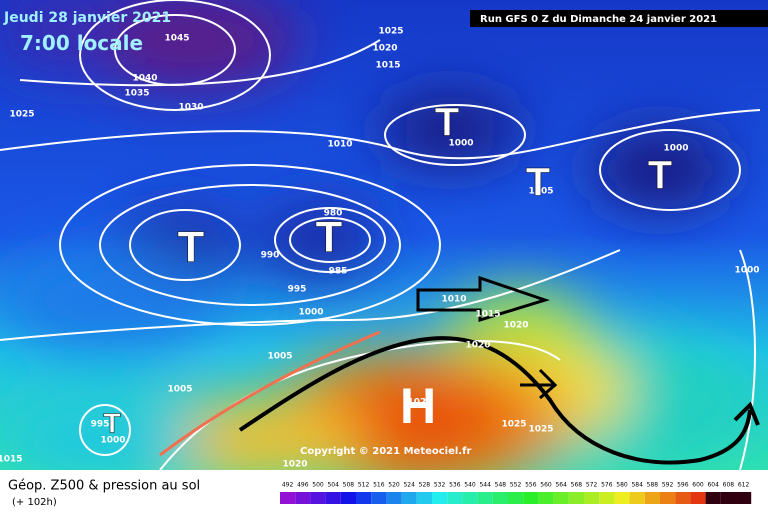 The width and height of the screenshot is (768, 512). What do you see at coordinates (653, 485) in the screenshot?
I see `scale-label: 588` at bounding box center [653, 485].